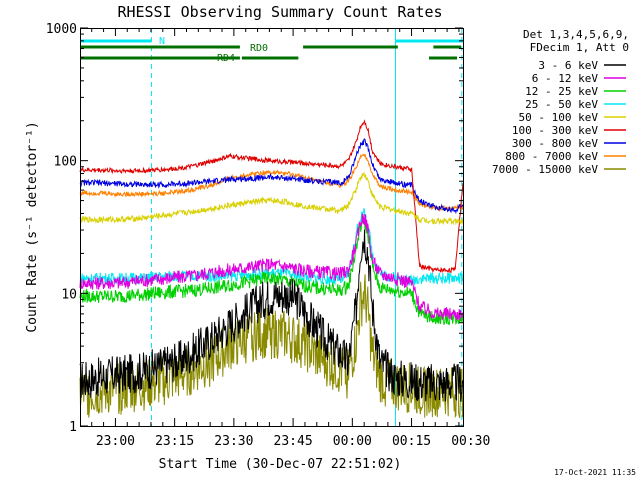  I want to click on legend-header: Det 1,3,4,5,6,9, FDecim 1, Att 0, so click(576, 41).